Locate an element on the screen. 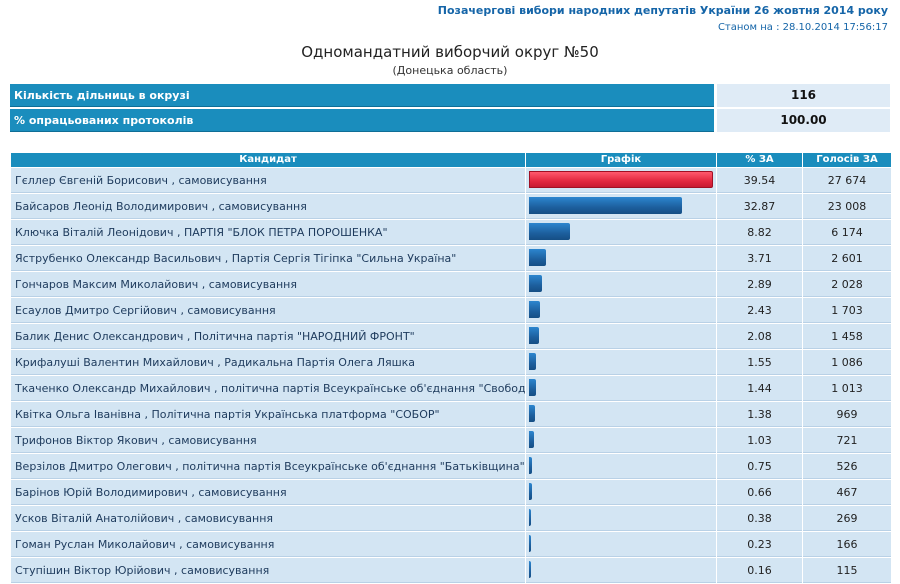 The height and width of the screenshot is (584, 900). votes-cell: 115 is located at coordinates (847, 570).